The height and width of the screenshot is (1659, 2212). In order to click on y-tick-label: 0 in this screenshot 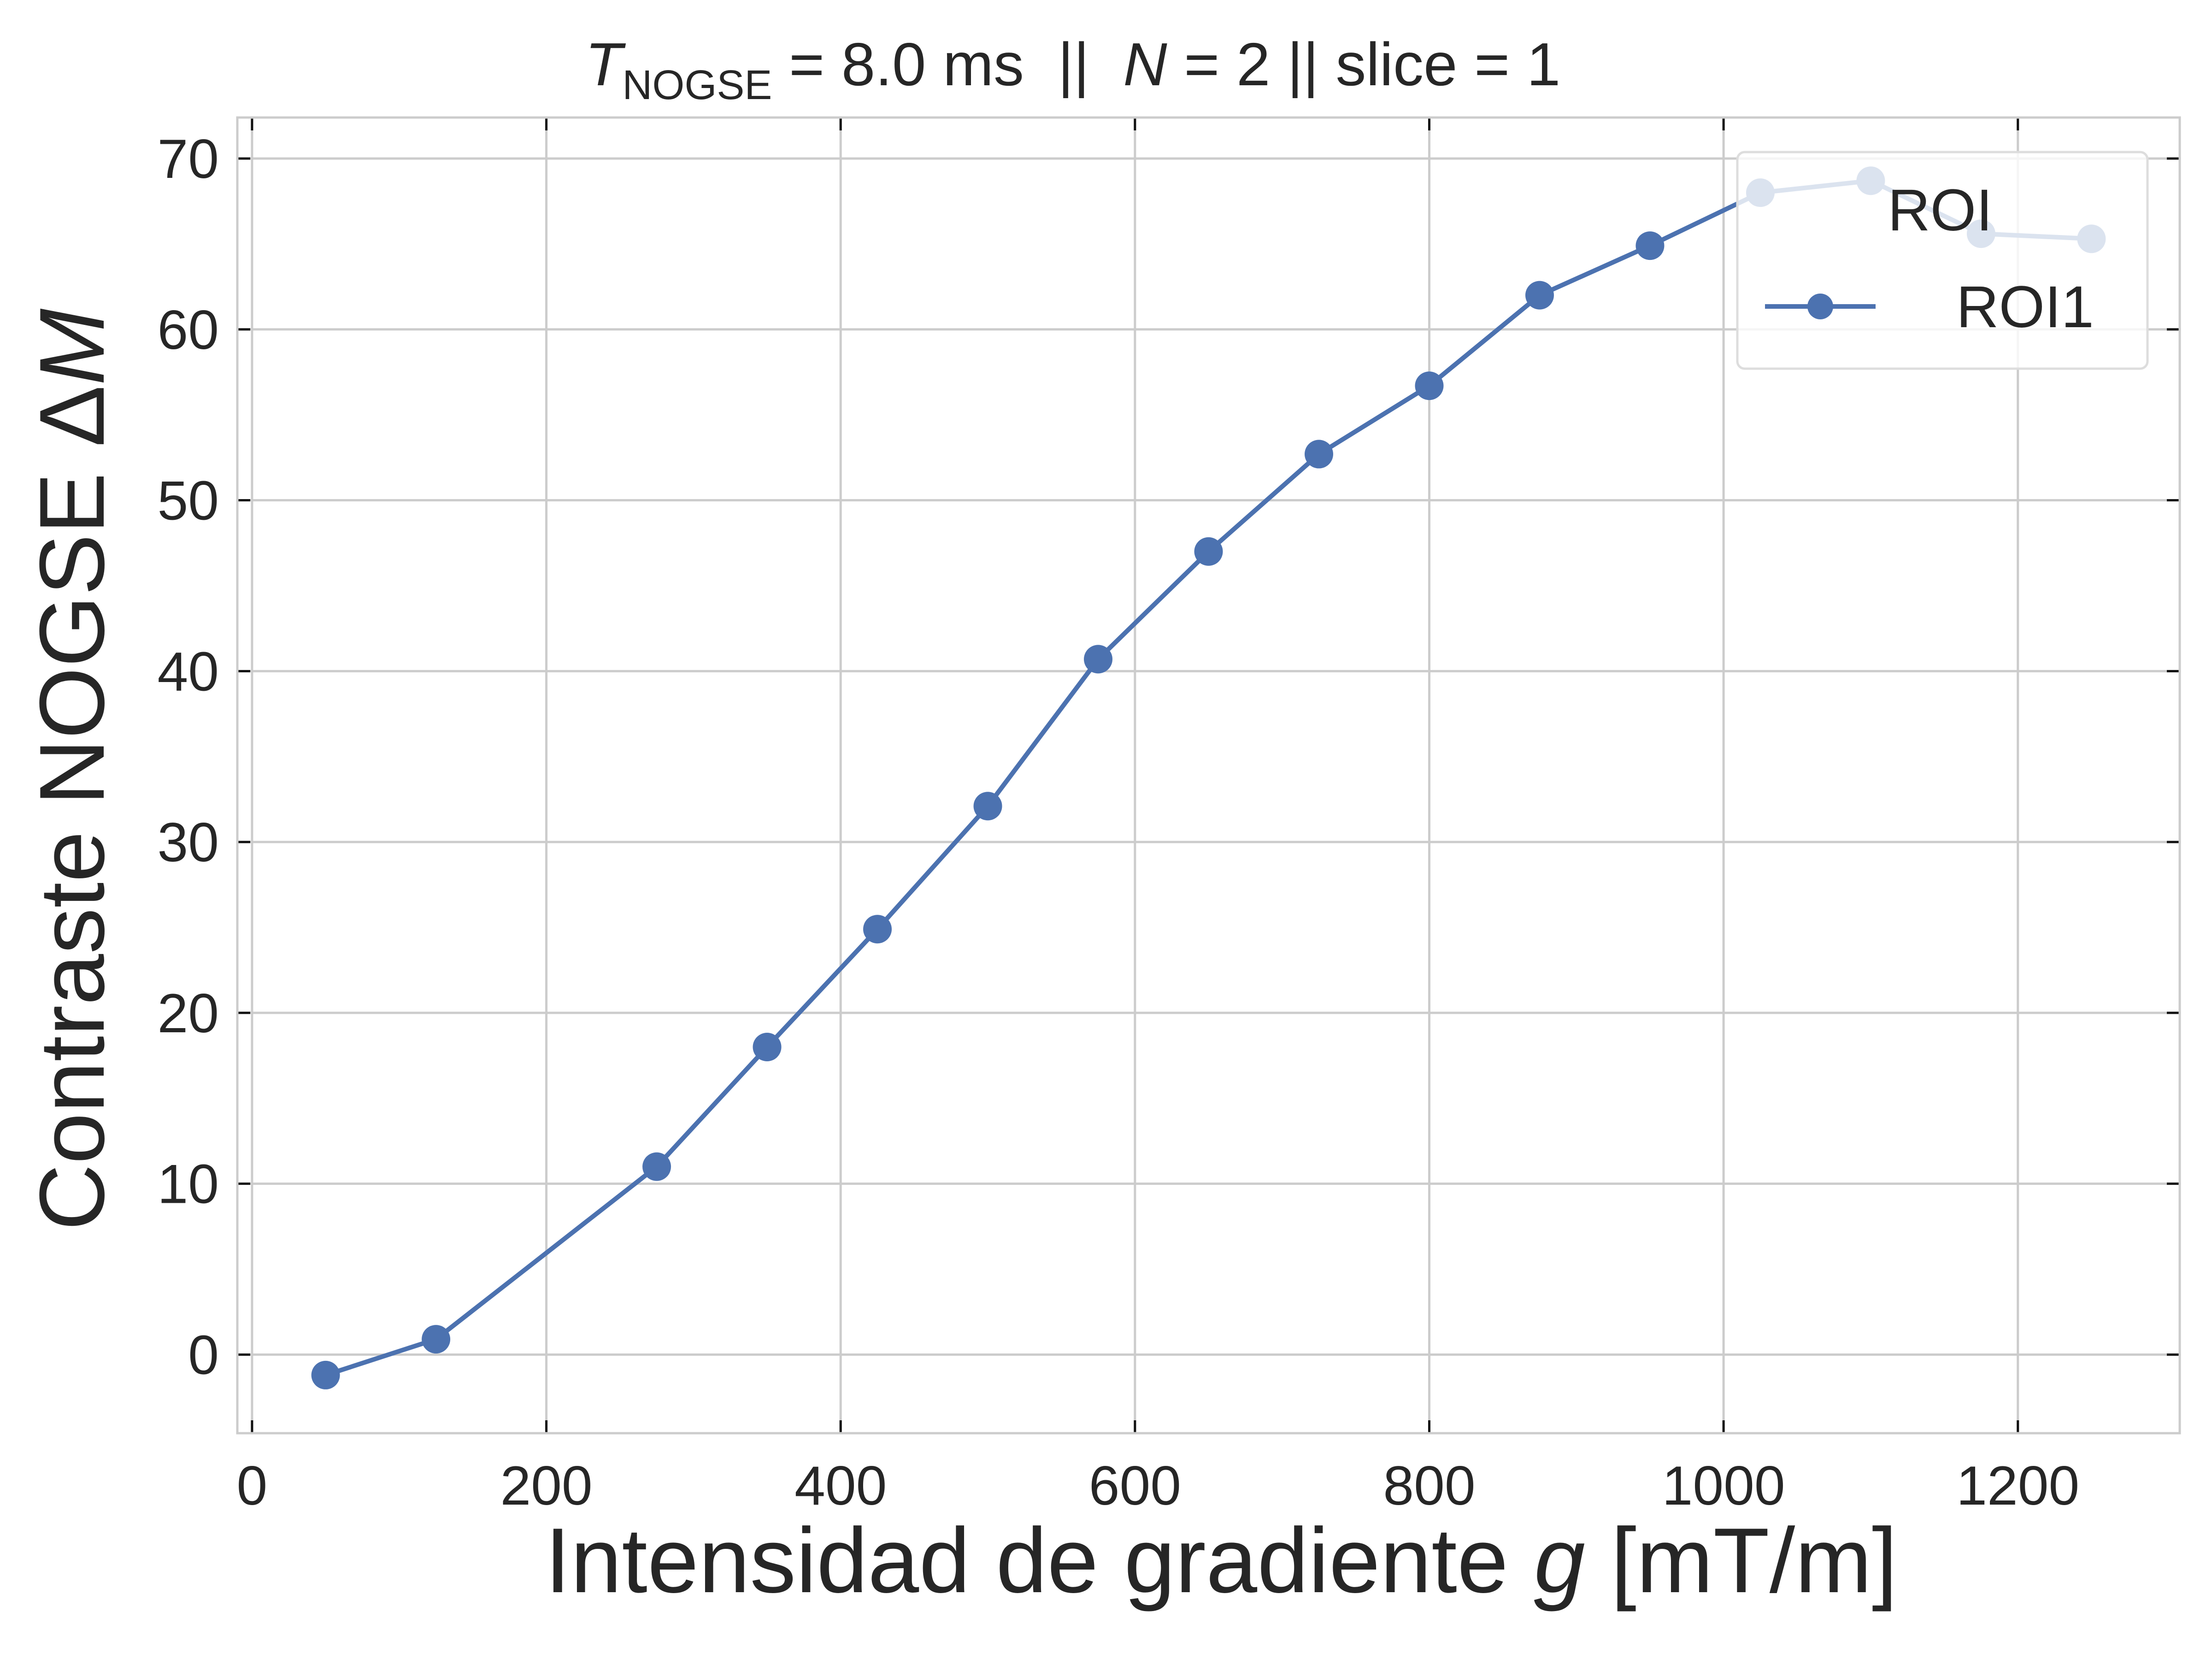, I will do `click(203, 1355)`.